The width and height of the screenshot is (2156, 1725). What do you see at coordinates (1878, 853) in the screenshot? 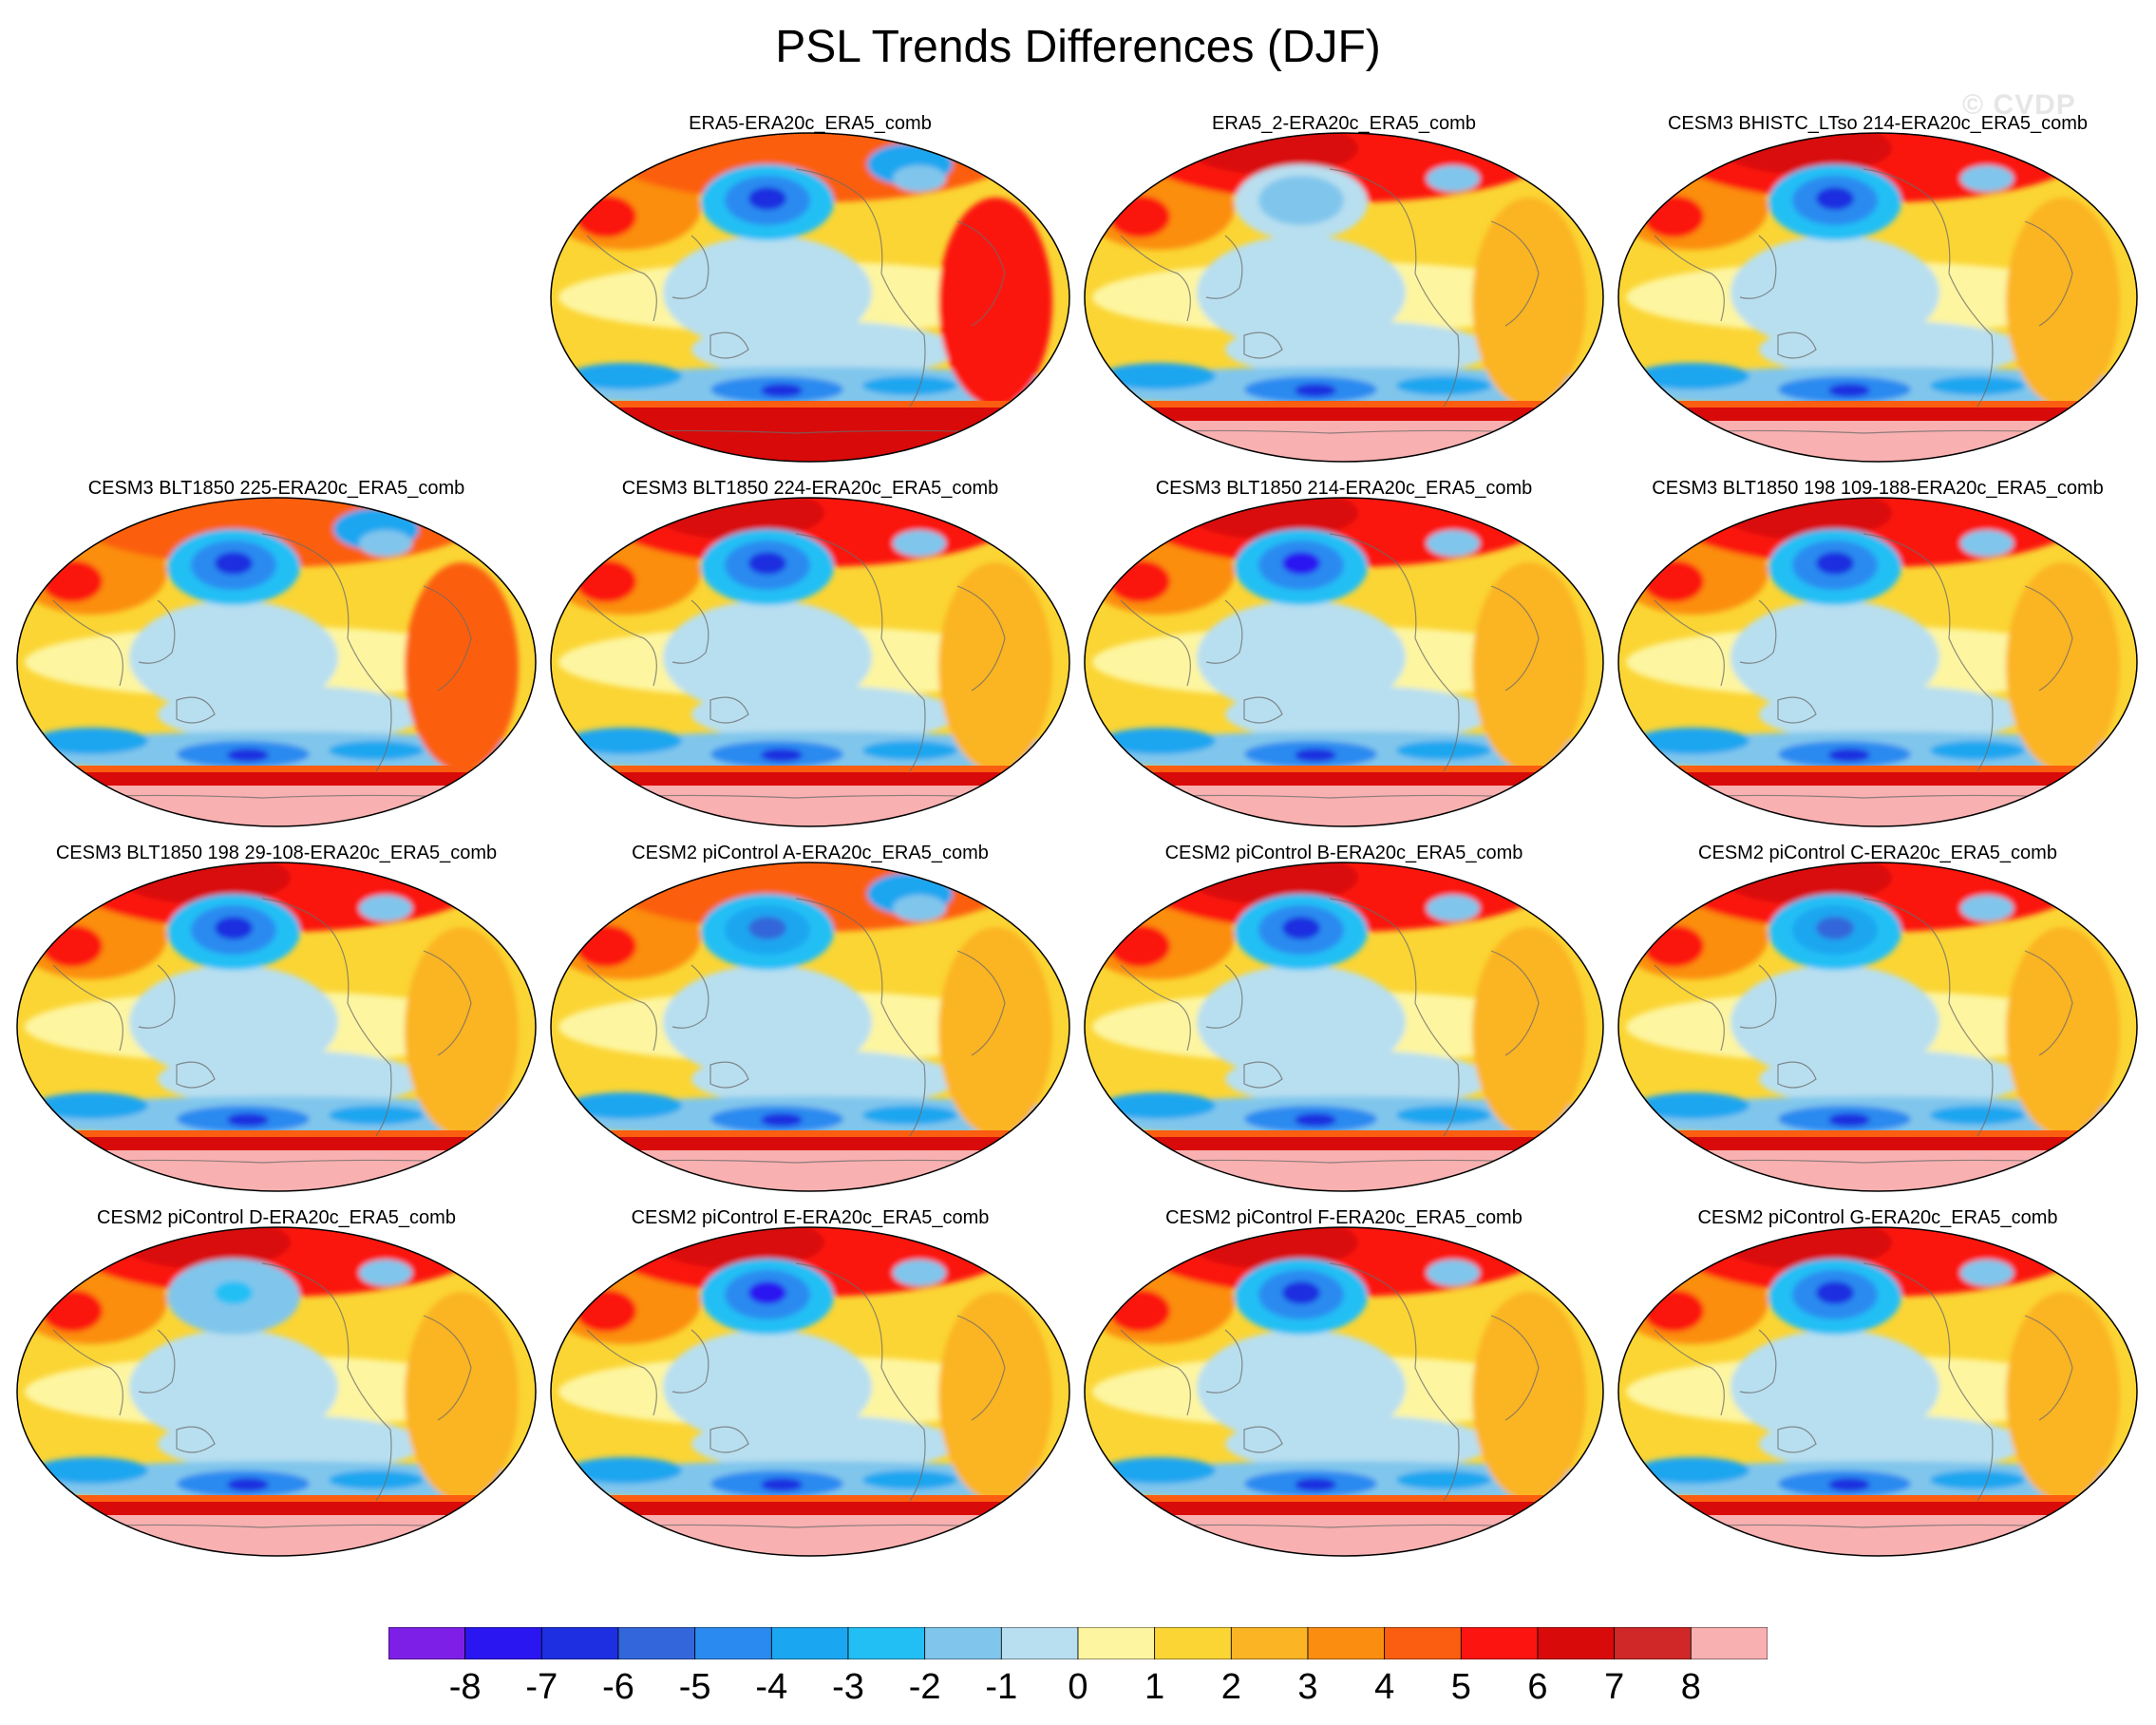
I see `panel-title: CESM2 piControl C-ERA20c_ERA5_comb` at bounding box center [1878, 853].